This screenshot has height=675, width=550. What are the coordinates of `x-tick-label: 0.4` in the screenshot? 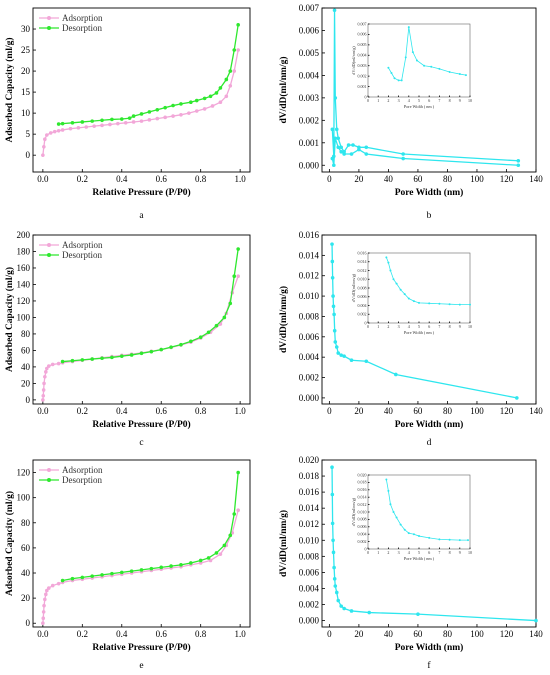 It's located at (122, 179).